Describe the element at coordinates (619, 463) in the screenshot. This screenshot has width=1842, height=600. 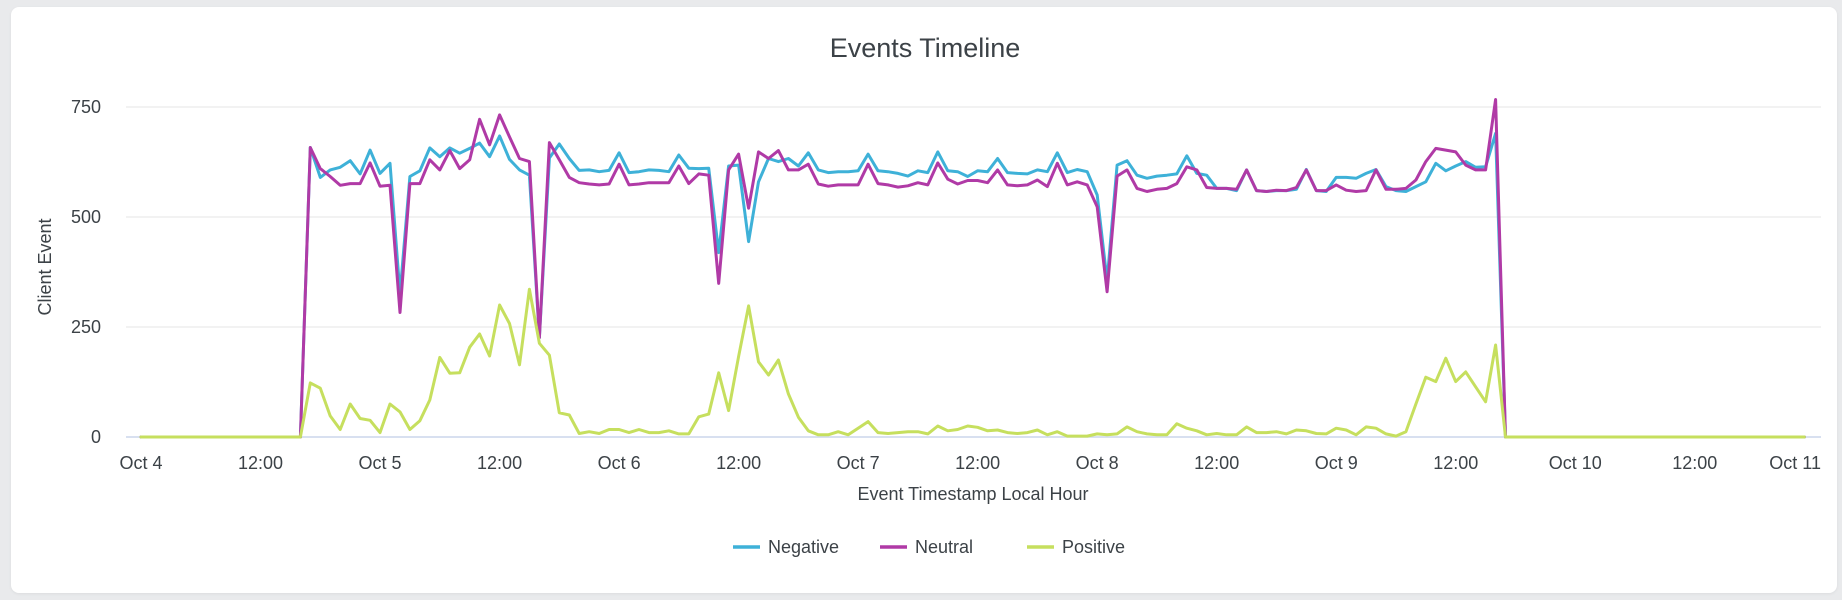
I see `x-tick-label: Oct 6` at that location.